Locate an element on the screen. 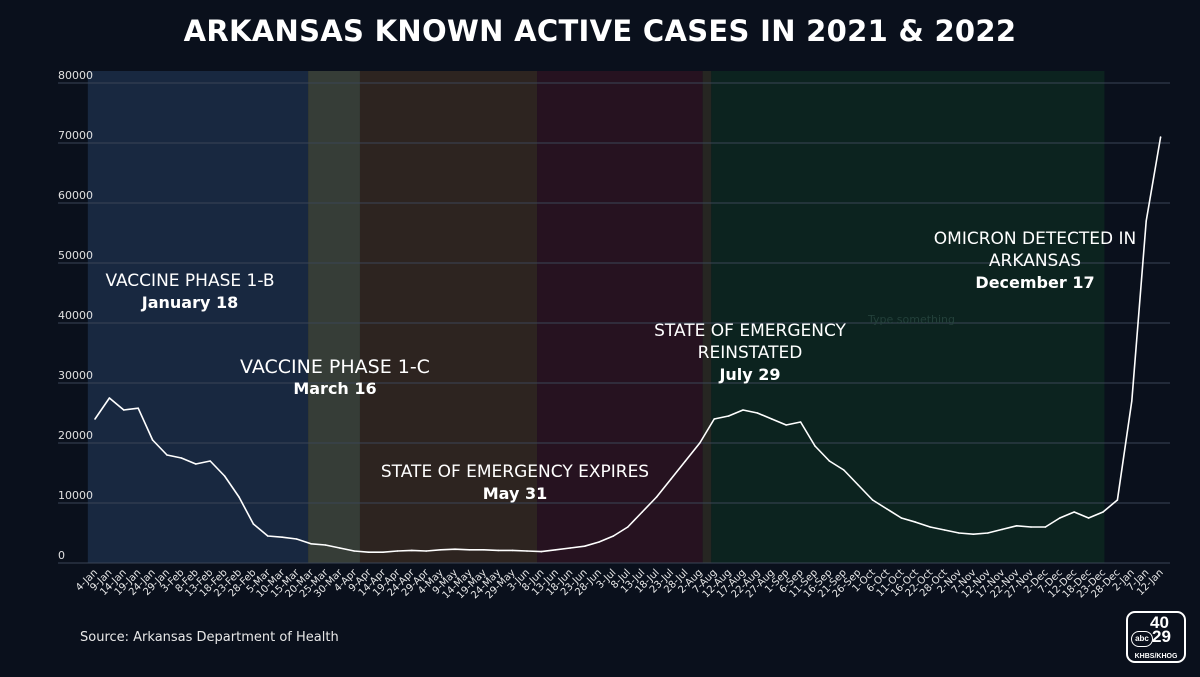 The height and width of the screenshot is (677, 1200). annotation-date: May 31 is located at coordinates (515, 493).